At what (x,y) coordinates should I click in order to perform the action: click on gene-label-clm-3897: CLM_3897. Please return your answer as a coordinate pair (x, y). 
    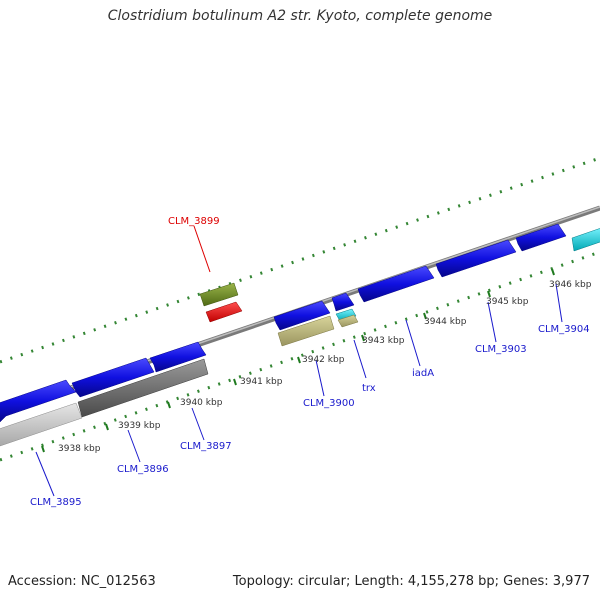
    Looking at the image, I should click on (206, 446).